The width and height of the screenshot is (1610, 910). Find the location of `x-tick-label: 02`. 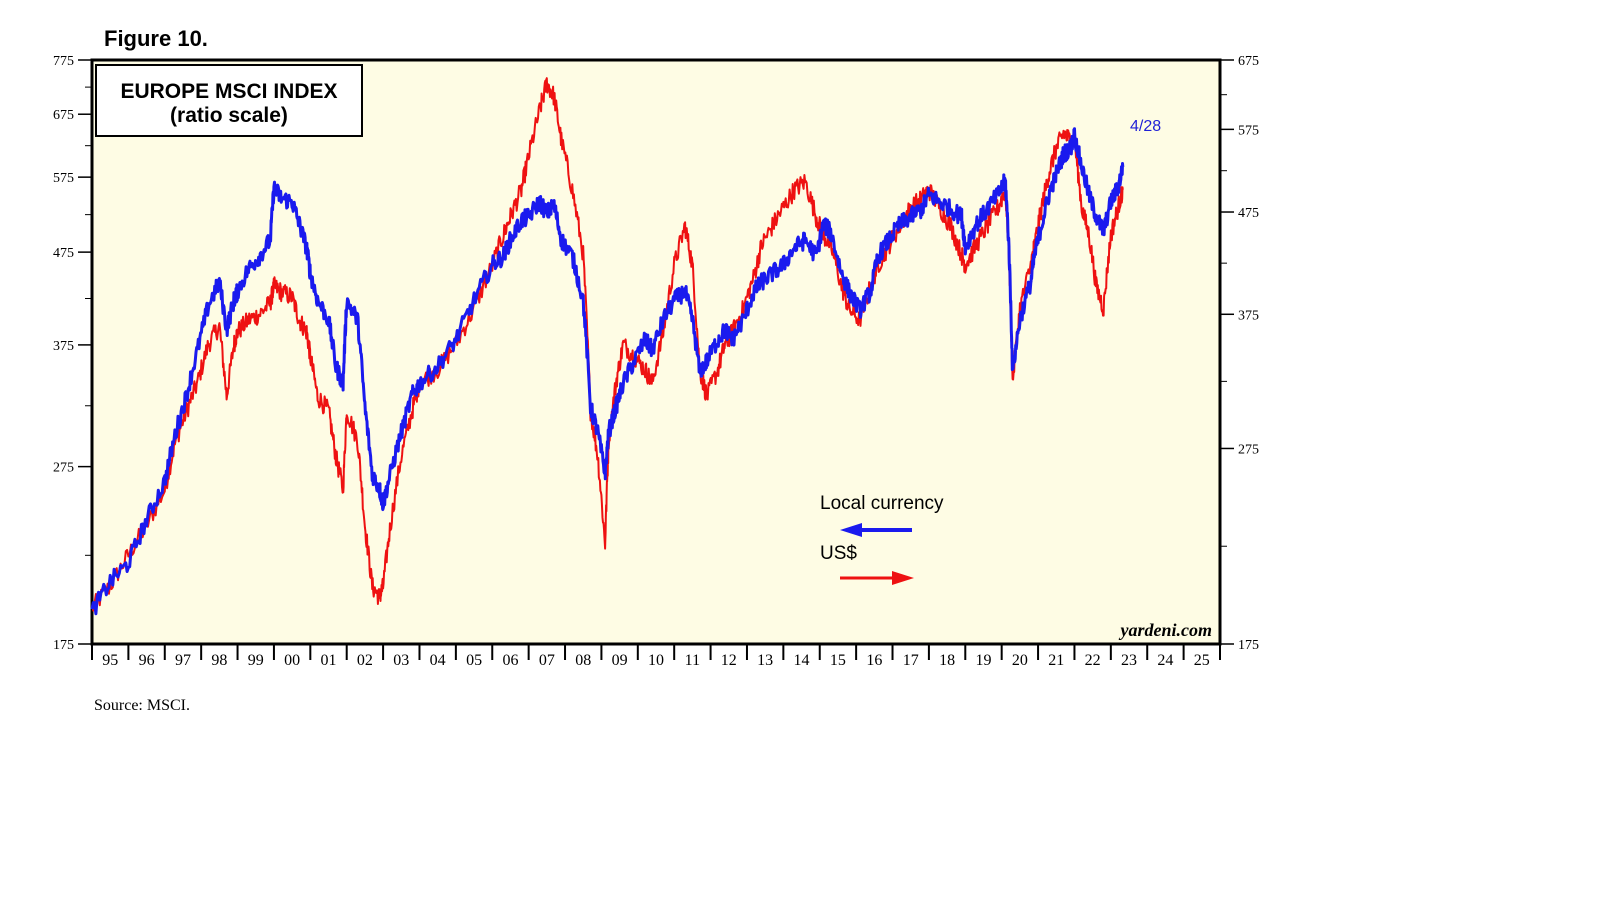

x-tick-label: 02 is located at coordinates (365, 660).